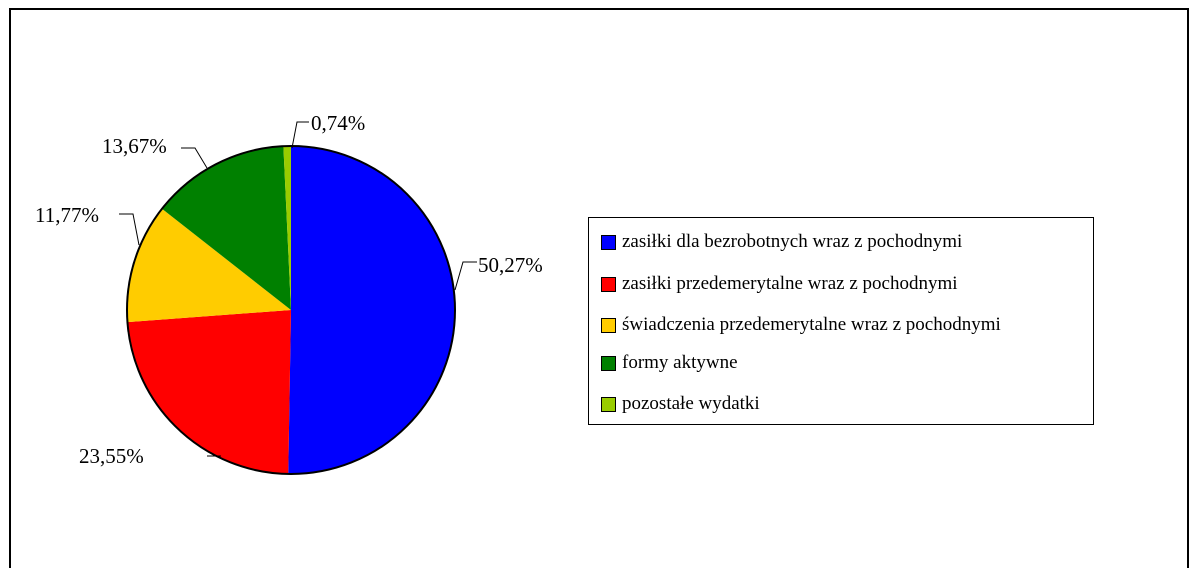 Image resolution: width=1199 pixels, height=568 pixels. Describe the element at coordinates (691, 403) in the screenshot. I see `legend-label: pozostałe wydatki` at that location.